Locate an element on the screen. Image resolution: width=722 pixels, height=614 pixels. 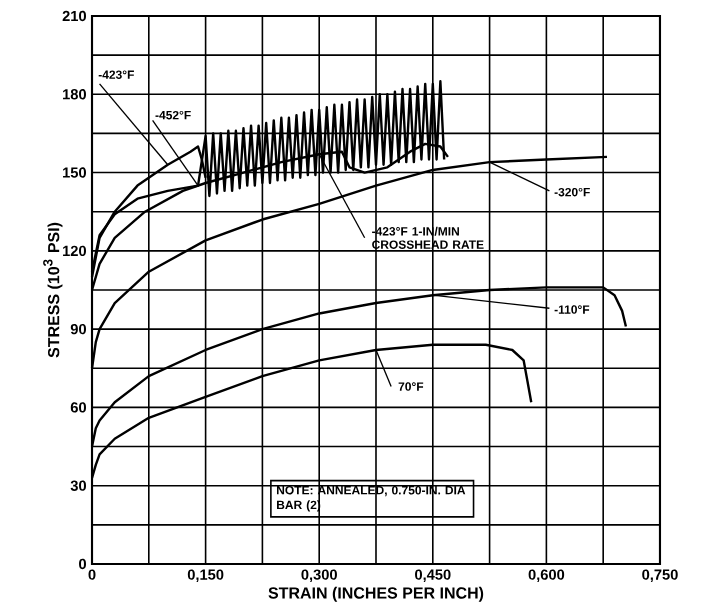
y-axis-title: STRESS (10$^{3}$ PSI) is located at coordinates (53, 290).